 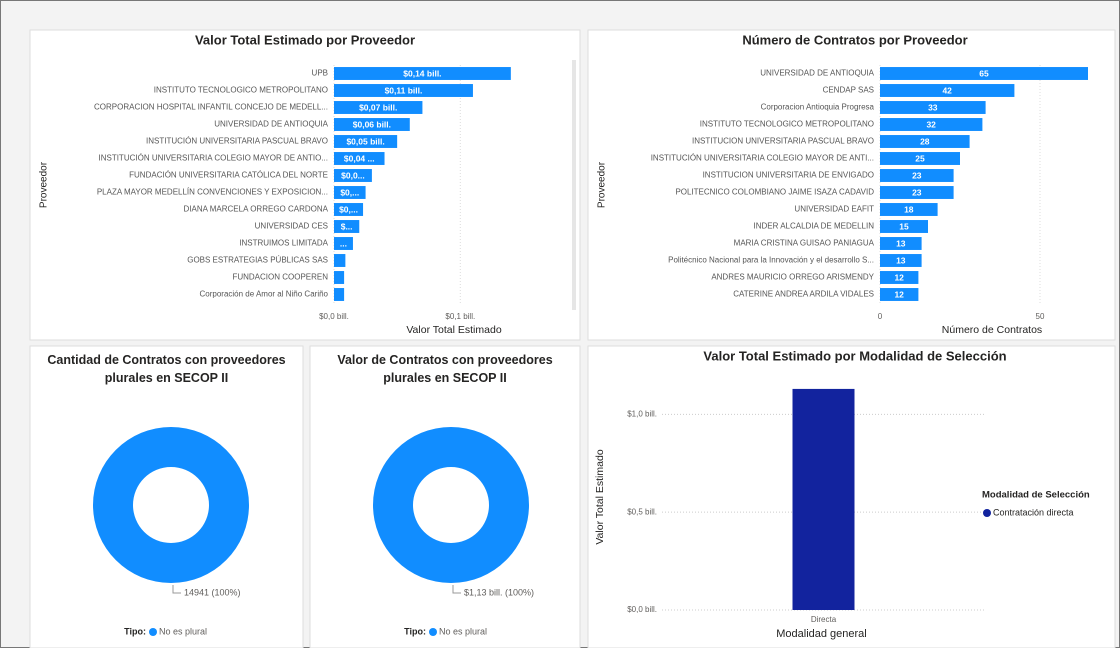 I want to click on y-tick-label: CENDAP SAS, so click(x=848, y=90).